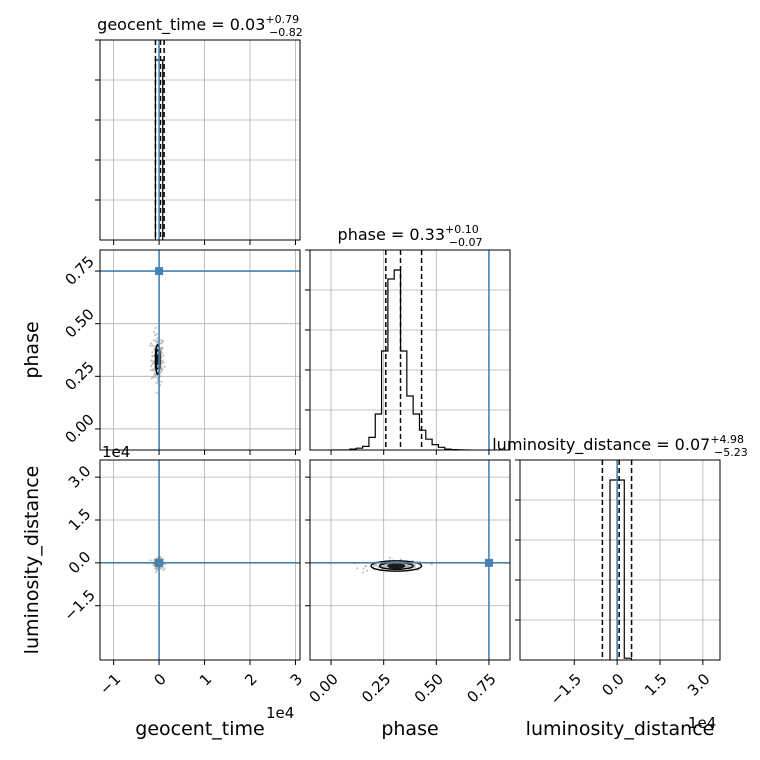 The image size is (760, 760). I want to click on contour-level, so click(396, 566).